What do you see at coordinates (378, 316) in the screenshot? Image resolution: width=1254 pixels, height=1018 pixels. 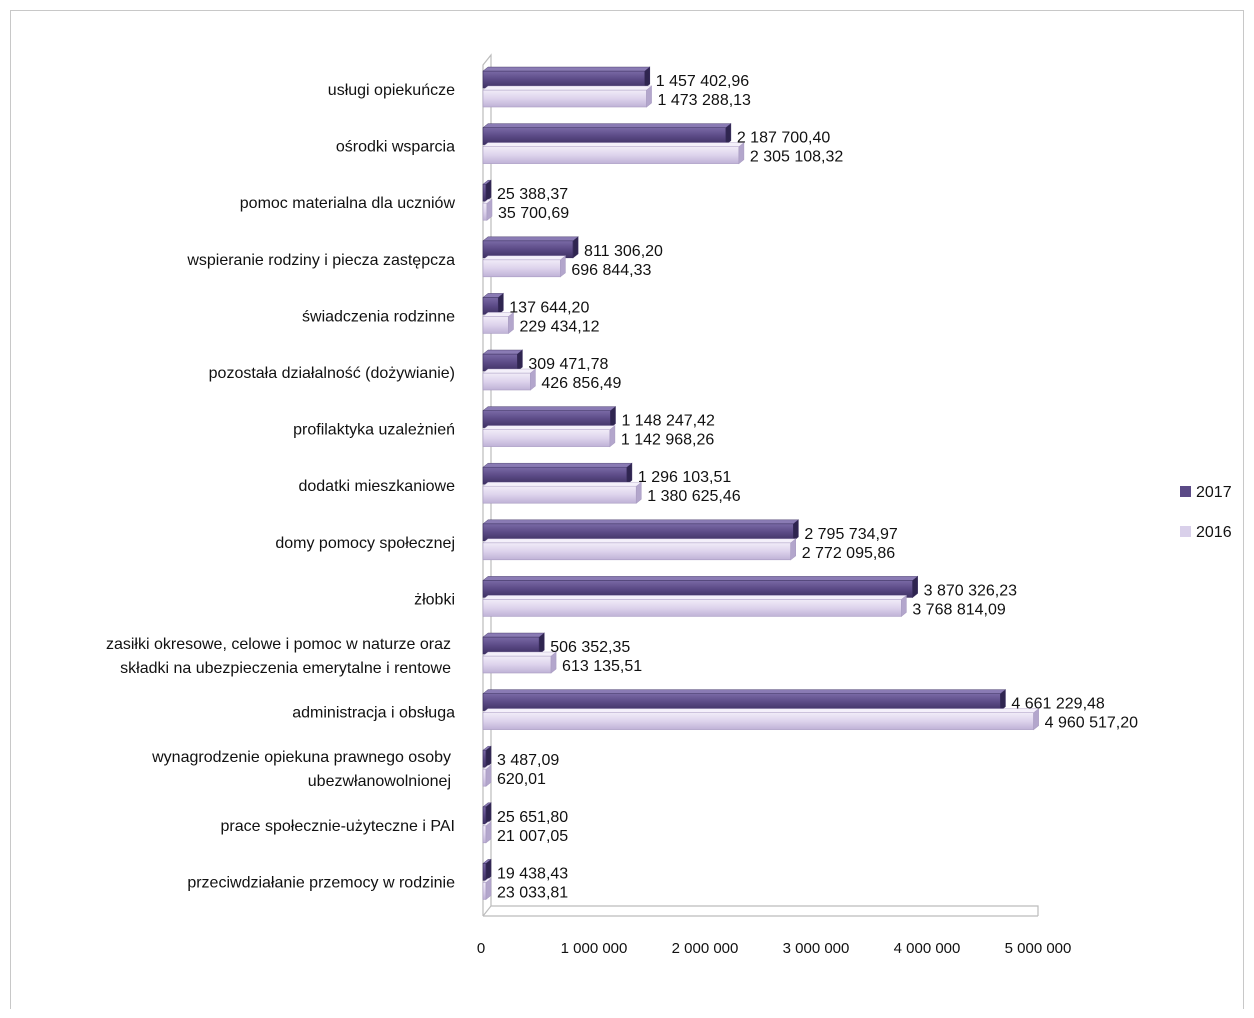 I see `category-label: świadczenia rodzinne` at bounding box center [378, 316].